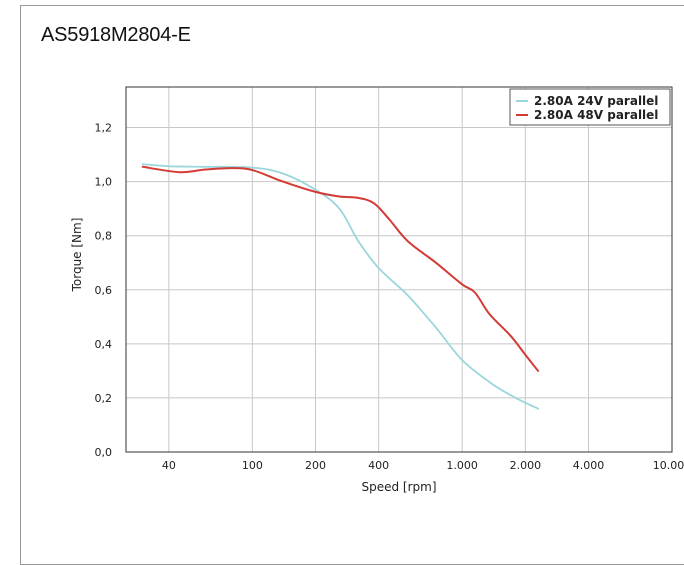  I want to click on y-tick-label: 0,6, so click(104, 290).